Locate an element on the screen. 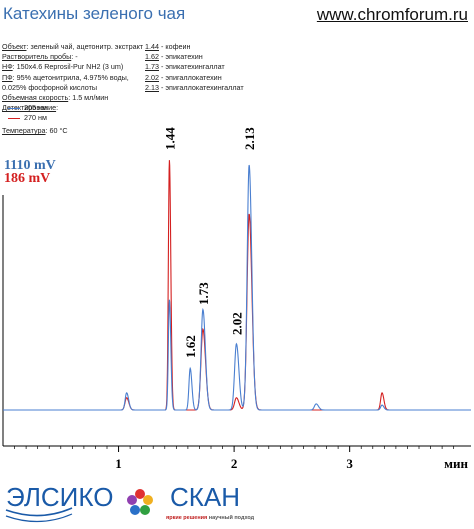 Image resolution: width=474 pixels, height=529 pixels. peak-label: 2.02 is located at coordinates (236, 323).